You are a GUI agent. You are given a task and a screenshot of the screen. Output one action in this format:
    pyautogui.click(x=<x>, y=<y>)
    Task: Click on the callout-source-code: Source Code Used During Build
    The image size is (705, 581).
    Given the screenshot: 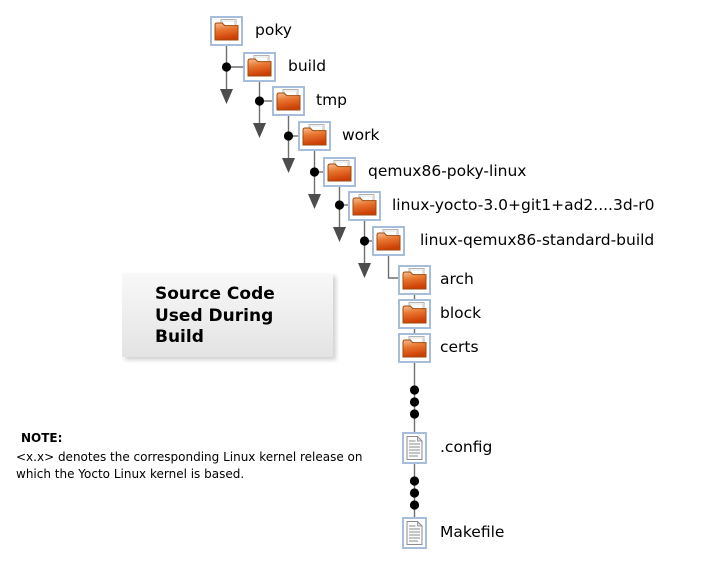 What is the action you would take?
    pyautogui.click(x=227, y=315)
    